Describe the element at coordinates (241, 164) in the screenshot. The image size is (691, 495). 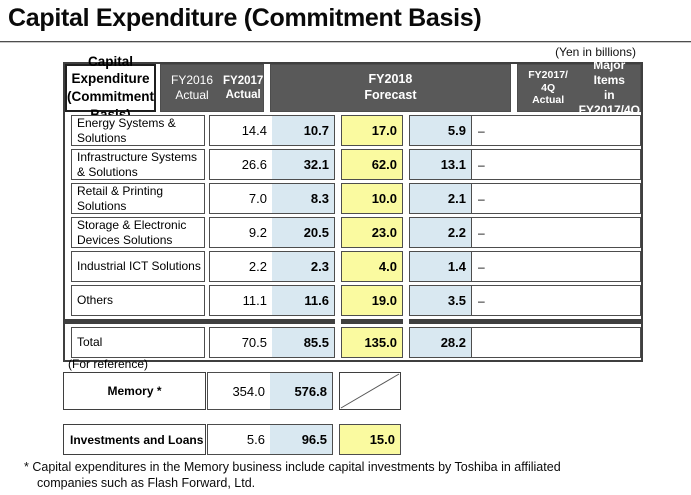
I see `fy2016-value: 26.6` at that location.